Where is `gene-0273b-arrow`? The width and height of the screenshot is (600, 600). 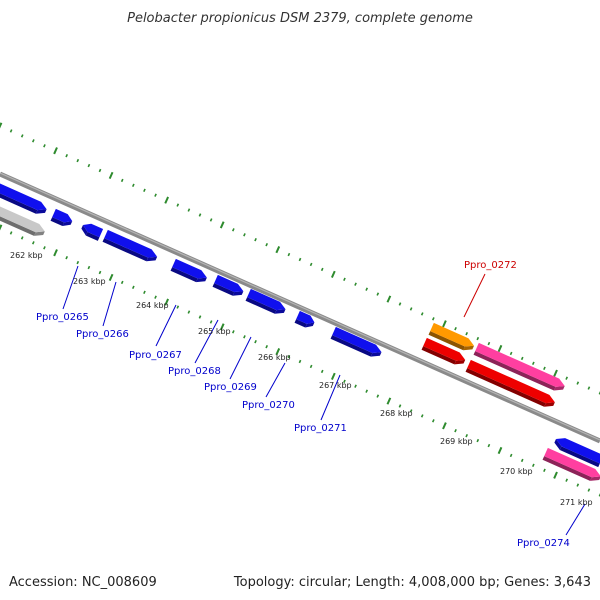
gene-0273b-arrow is located at coordinates (510, 383).